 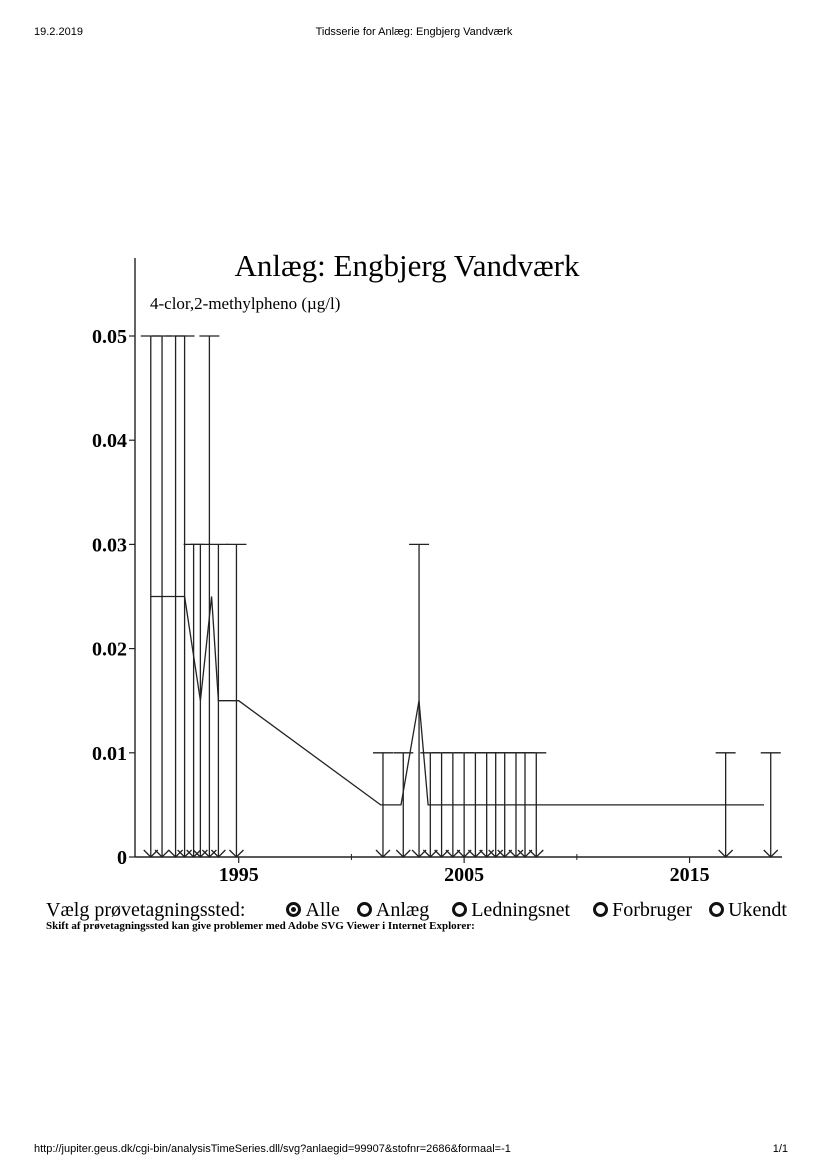 I want to click on radio-option-forbruger: Forbruger, so click(x=642, y=910).